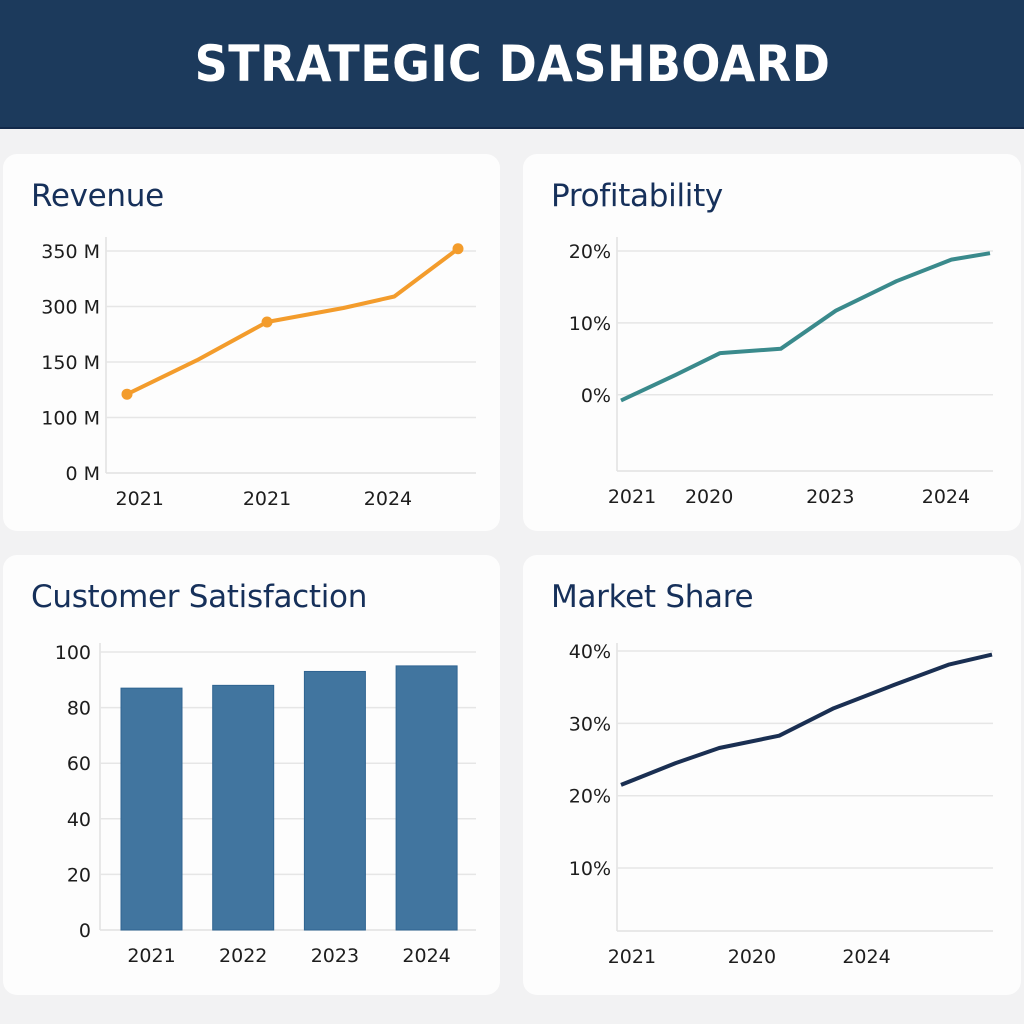  I want to click on market-share-title: Market Share, so click(652, 597).